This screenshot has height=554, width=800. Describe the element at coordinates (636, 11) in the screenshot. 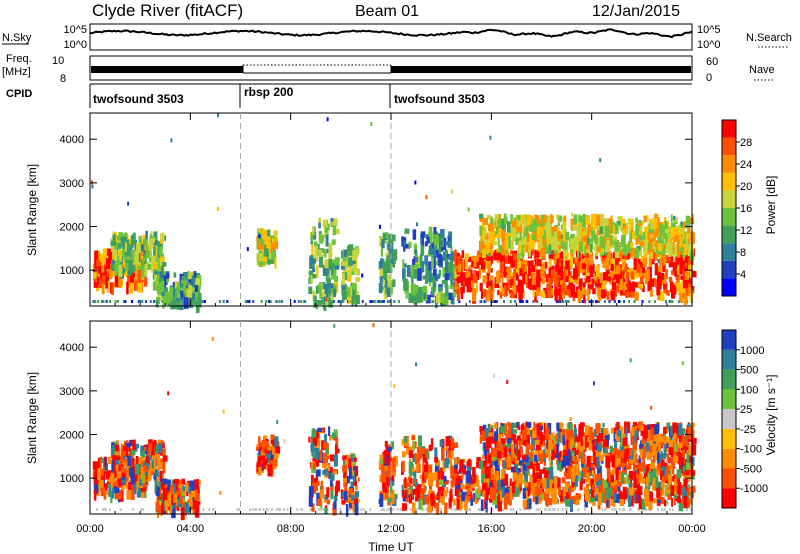

I see `date-title: 12/Jan/2015` at that location.